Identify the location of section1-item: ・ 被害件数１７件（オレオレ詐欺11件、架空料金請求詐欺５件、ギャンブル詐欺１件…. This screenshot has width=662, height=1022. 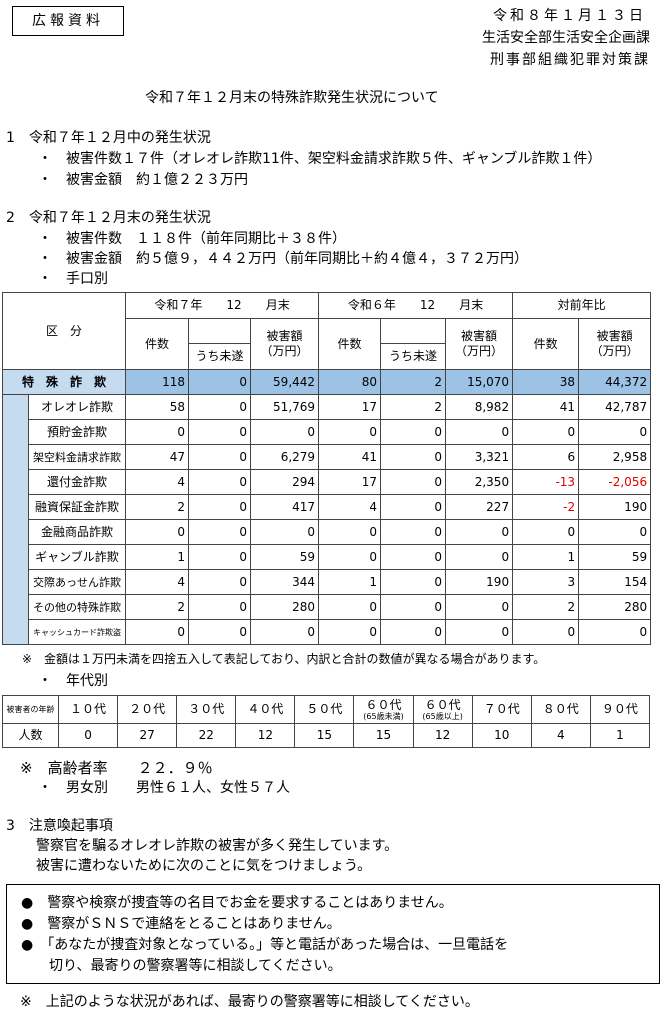
(320, 159).